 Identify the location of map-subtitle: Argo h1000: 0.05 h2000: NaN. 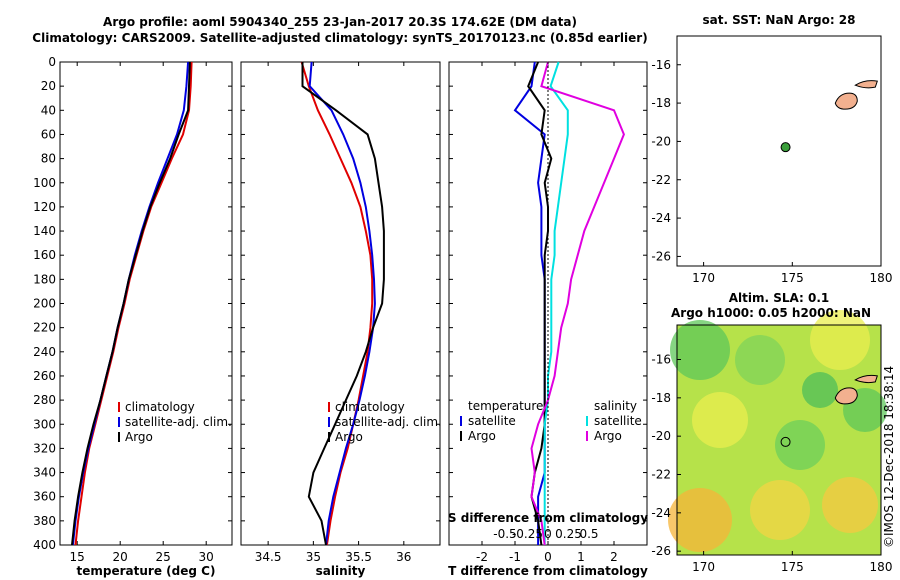
(771, 313).